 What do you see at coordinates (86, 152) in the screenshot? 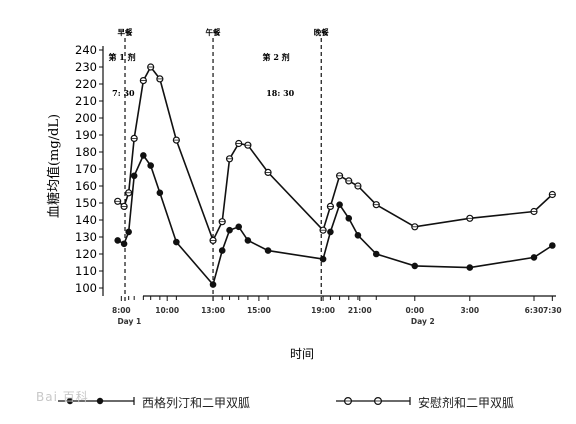
I see `y-tick-label: 180` at bounding box center [86, 152].